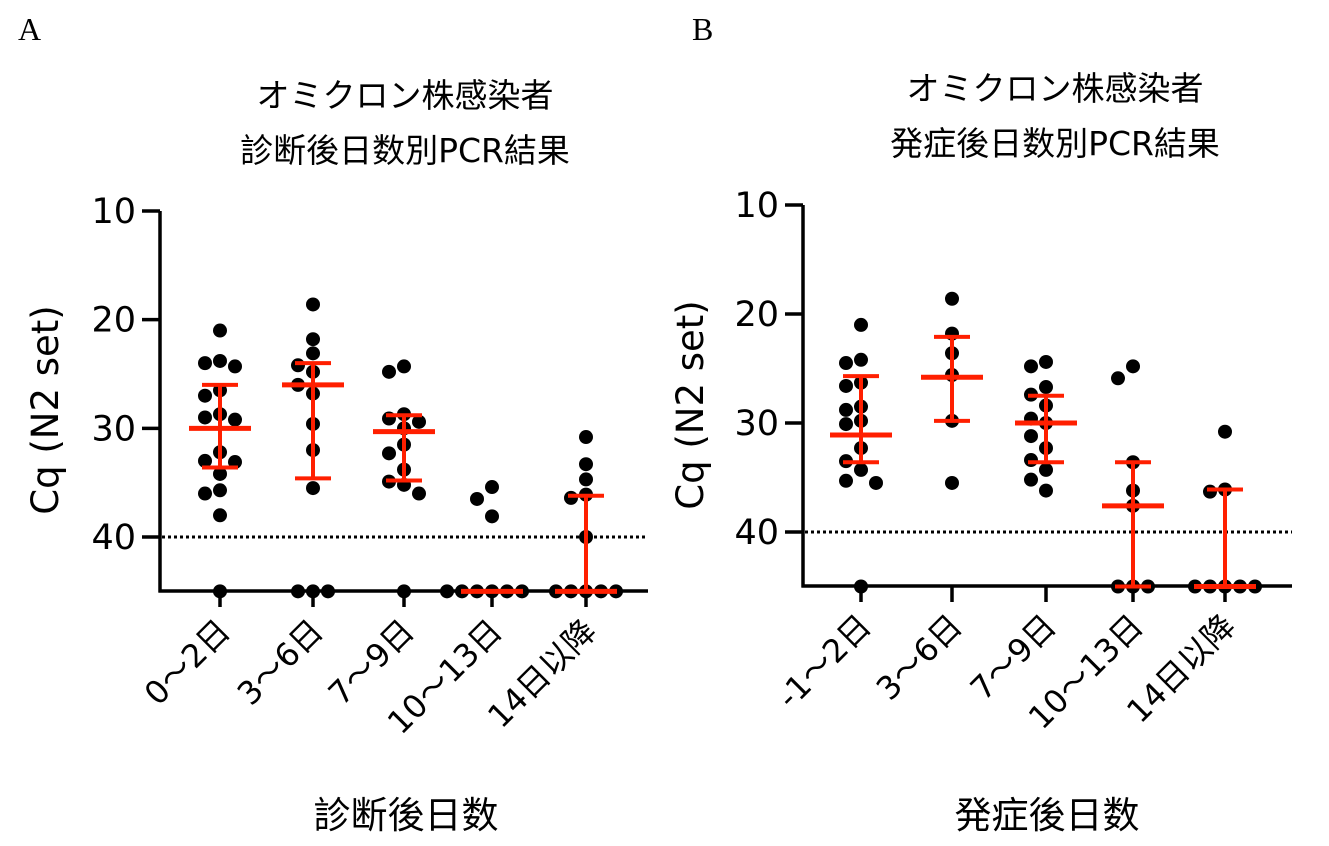  Describe the element at coordinates (1047, 815) in the screenshot. I see `x-axis-label: 発症後日数` at that location.